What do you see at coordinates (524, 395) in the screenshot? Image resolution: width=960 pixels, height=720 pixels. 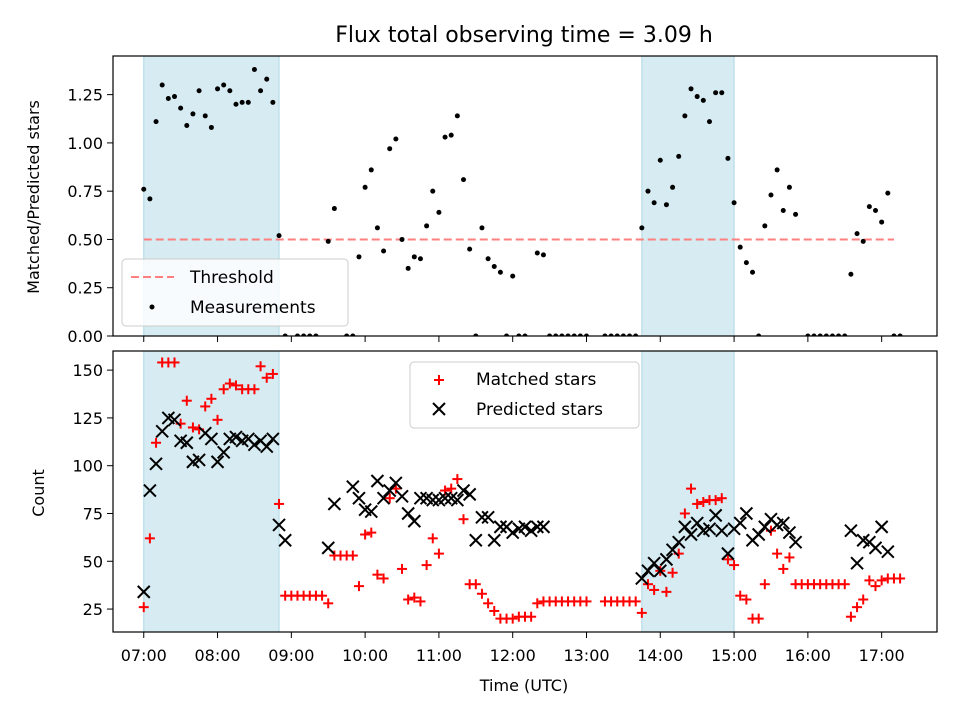 I see `legend-bottom: Matched stars Predicted stars` at bounding box center [524, 395].